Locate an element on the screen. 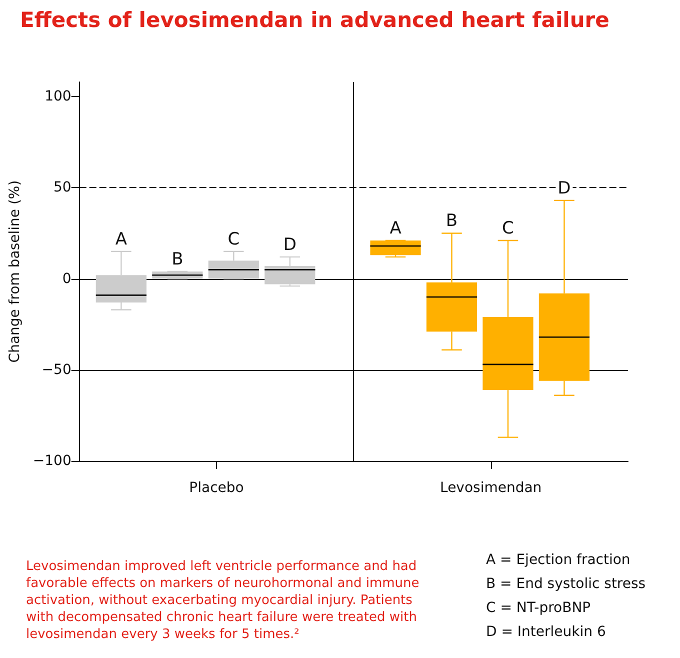  y-axis-title: Change from baseline (%) is located at coordinates (15, 271).